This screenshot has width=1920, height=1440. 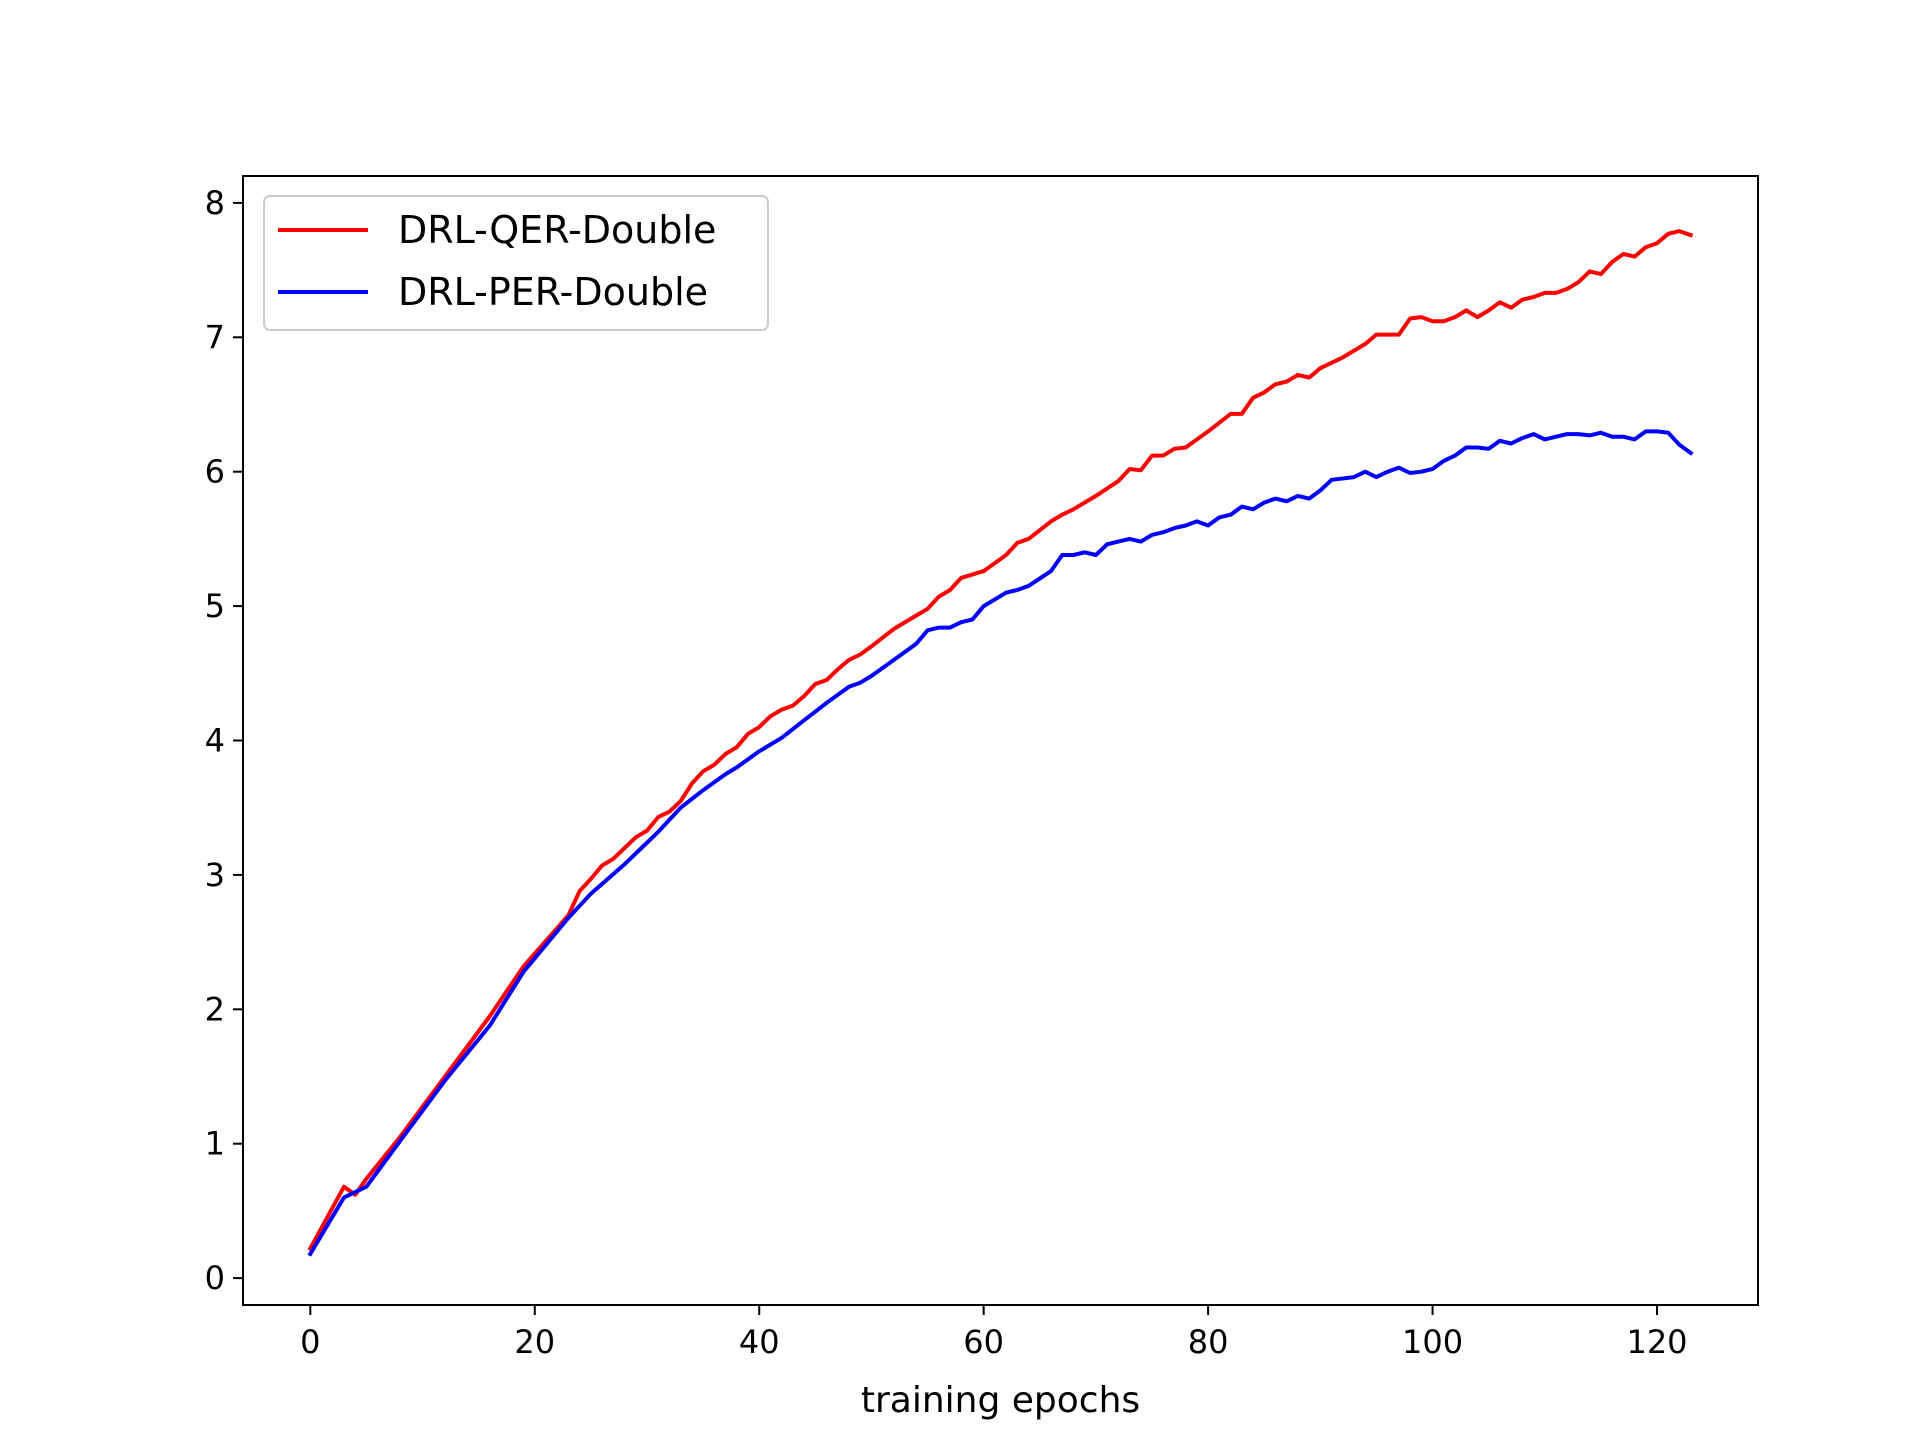 I want to click on x-tick-label: 100, so click(x=1432, y=1342).